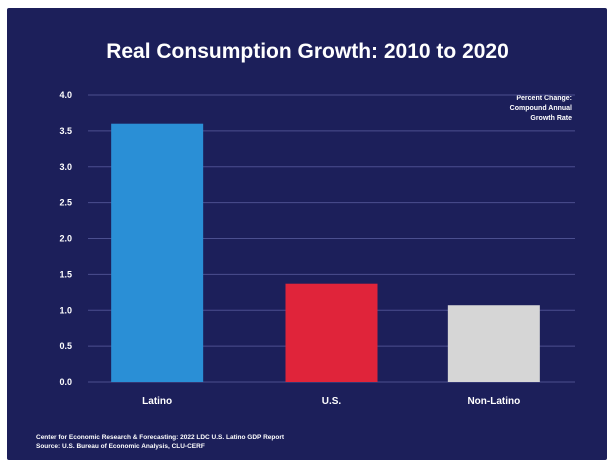  I want to click on x-tick-label: U.S., so click(332, 401).